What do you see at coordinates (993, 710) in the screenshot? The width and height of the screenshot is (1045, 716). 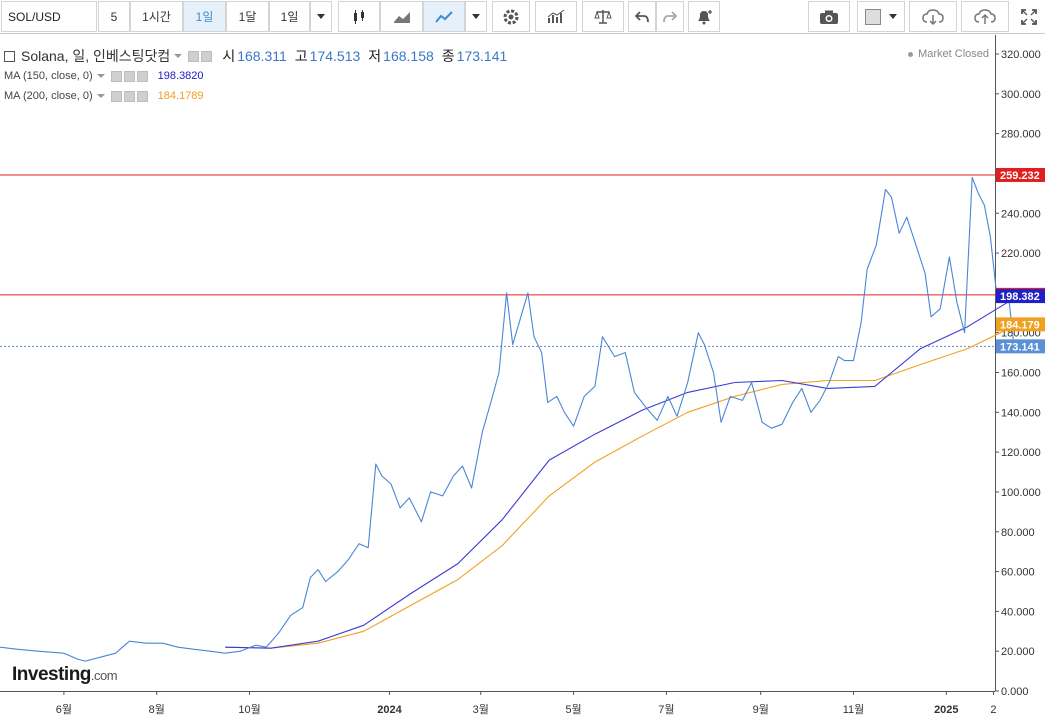 I see `x-tick-label: 2` at bounding box center [993, 710].